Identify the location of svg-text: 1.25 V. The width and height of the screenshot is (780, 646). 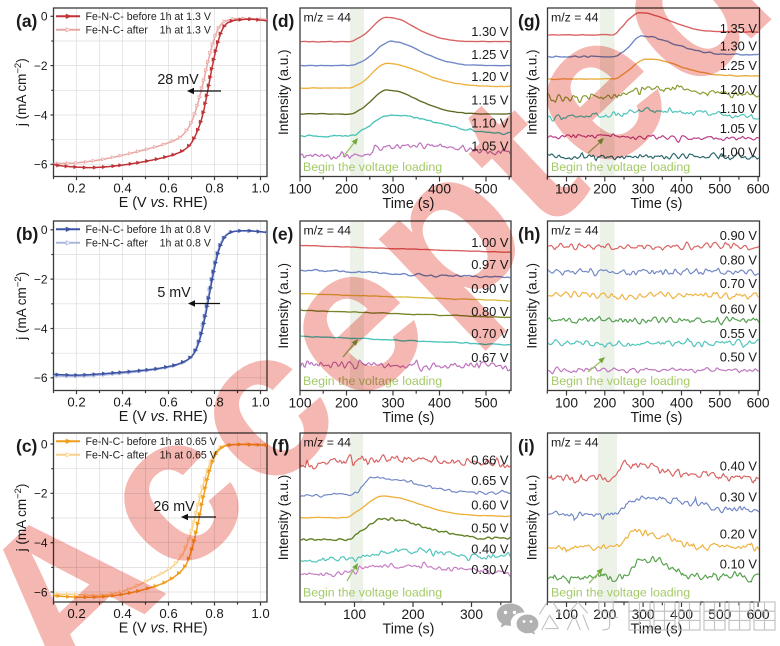
(490, 54).